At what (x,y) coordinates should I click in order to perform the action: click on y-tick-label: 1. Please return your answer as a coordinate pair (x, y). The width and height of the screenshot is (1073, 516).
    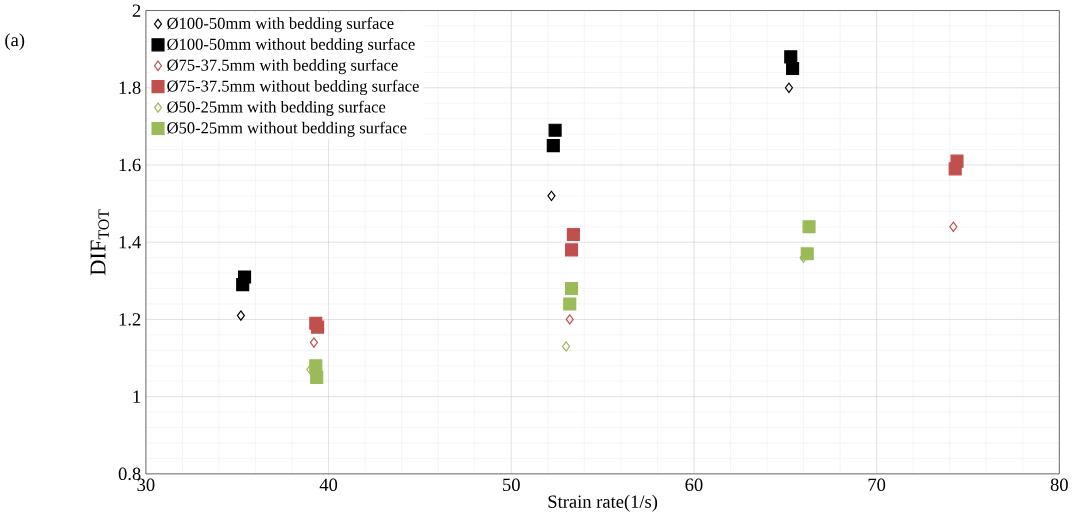
    Looking at the image, I should click on (137, 396).